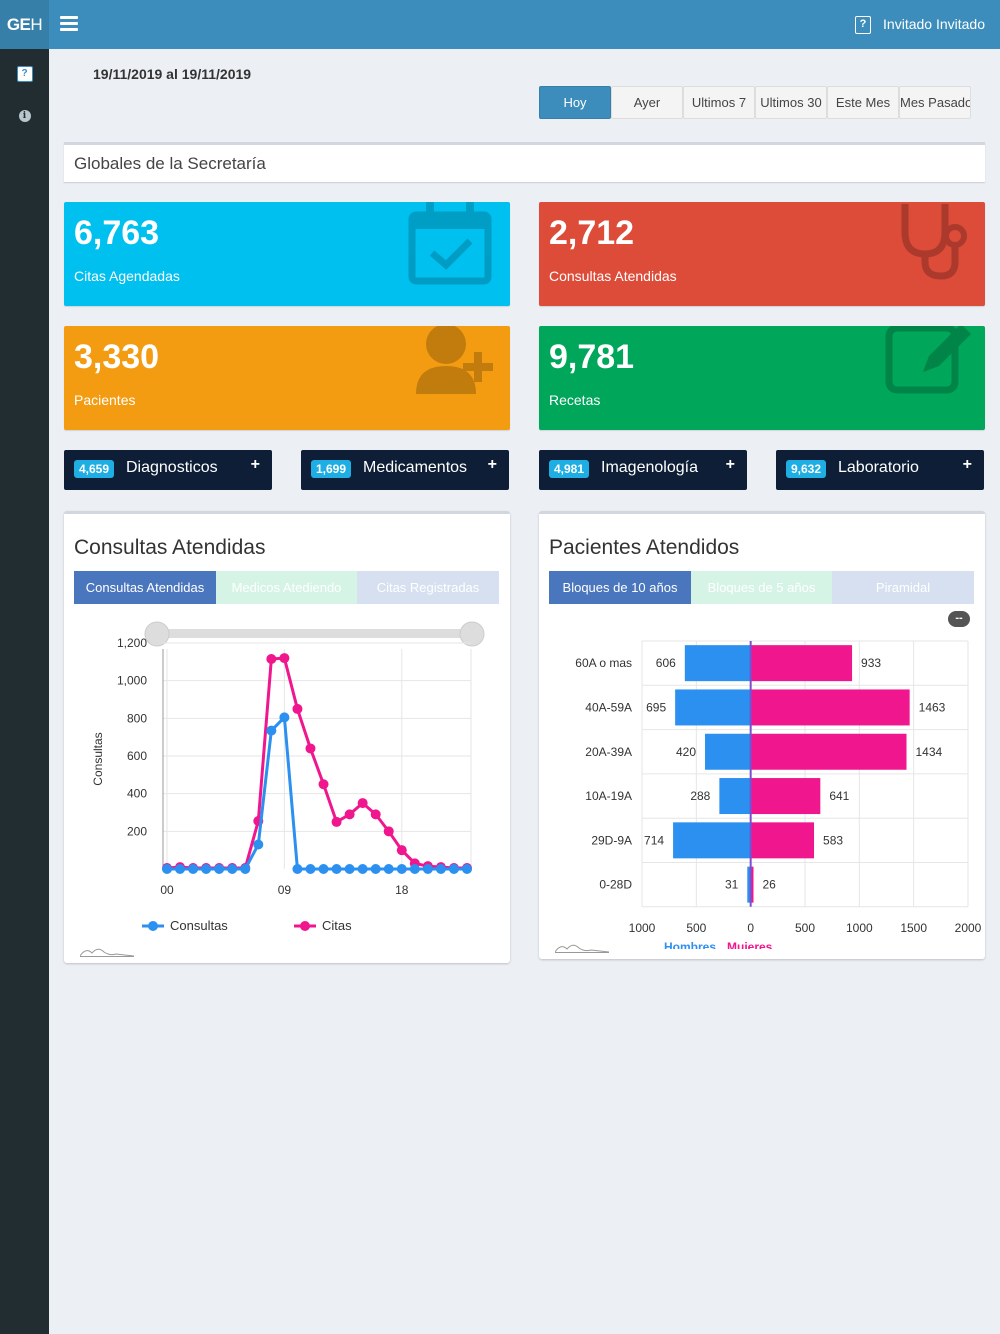 This screenshot has height=1334, width=1000. I want to click on tab-medicos-atendiendo: Medicos Atediendo, so click(286, 587).